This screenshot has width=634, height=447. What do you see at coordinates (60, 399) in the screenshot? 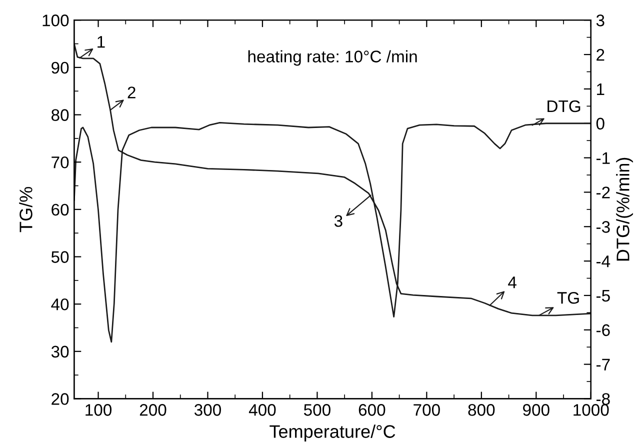
I see `y-tick-label: 20` at bounding box center [60, 399].